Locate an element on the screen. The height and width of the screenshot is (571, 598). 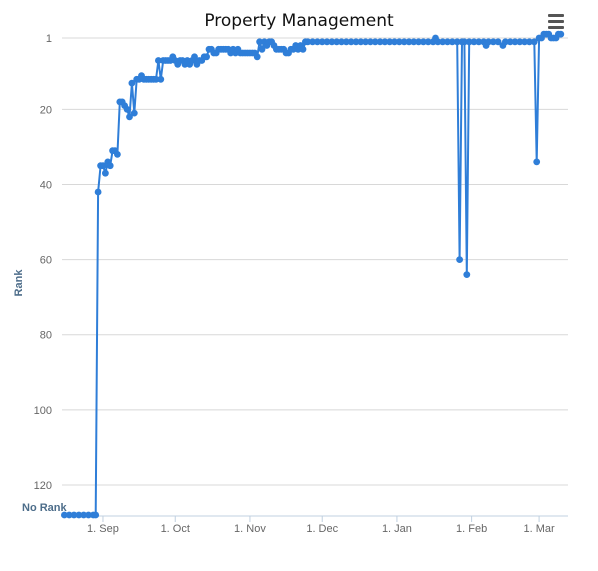
x-tick-label: 1. Dec is located at coordinates (322, 529).